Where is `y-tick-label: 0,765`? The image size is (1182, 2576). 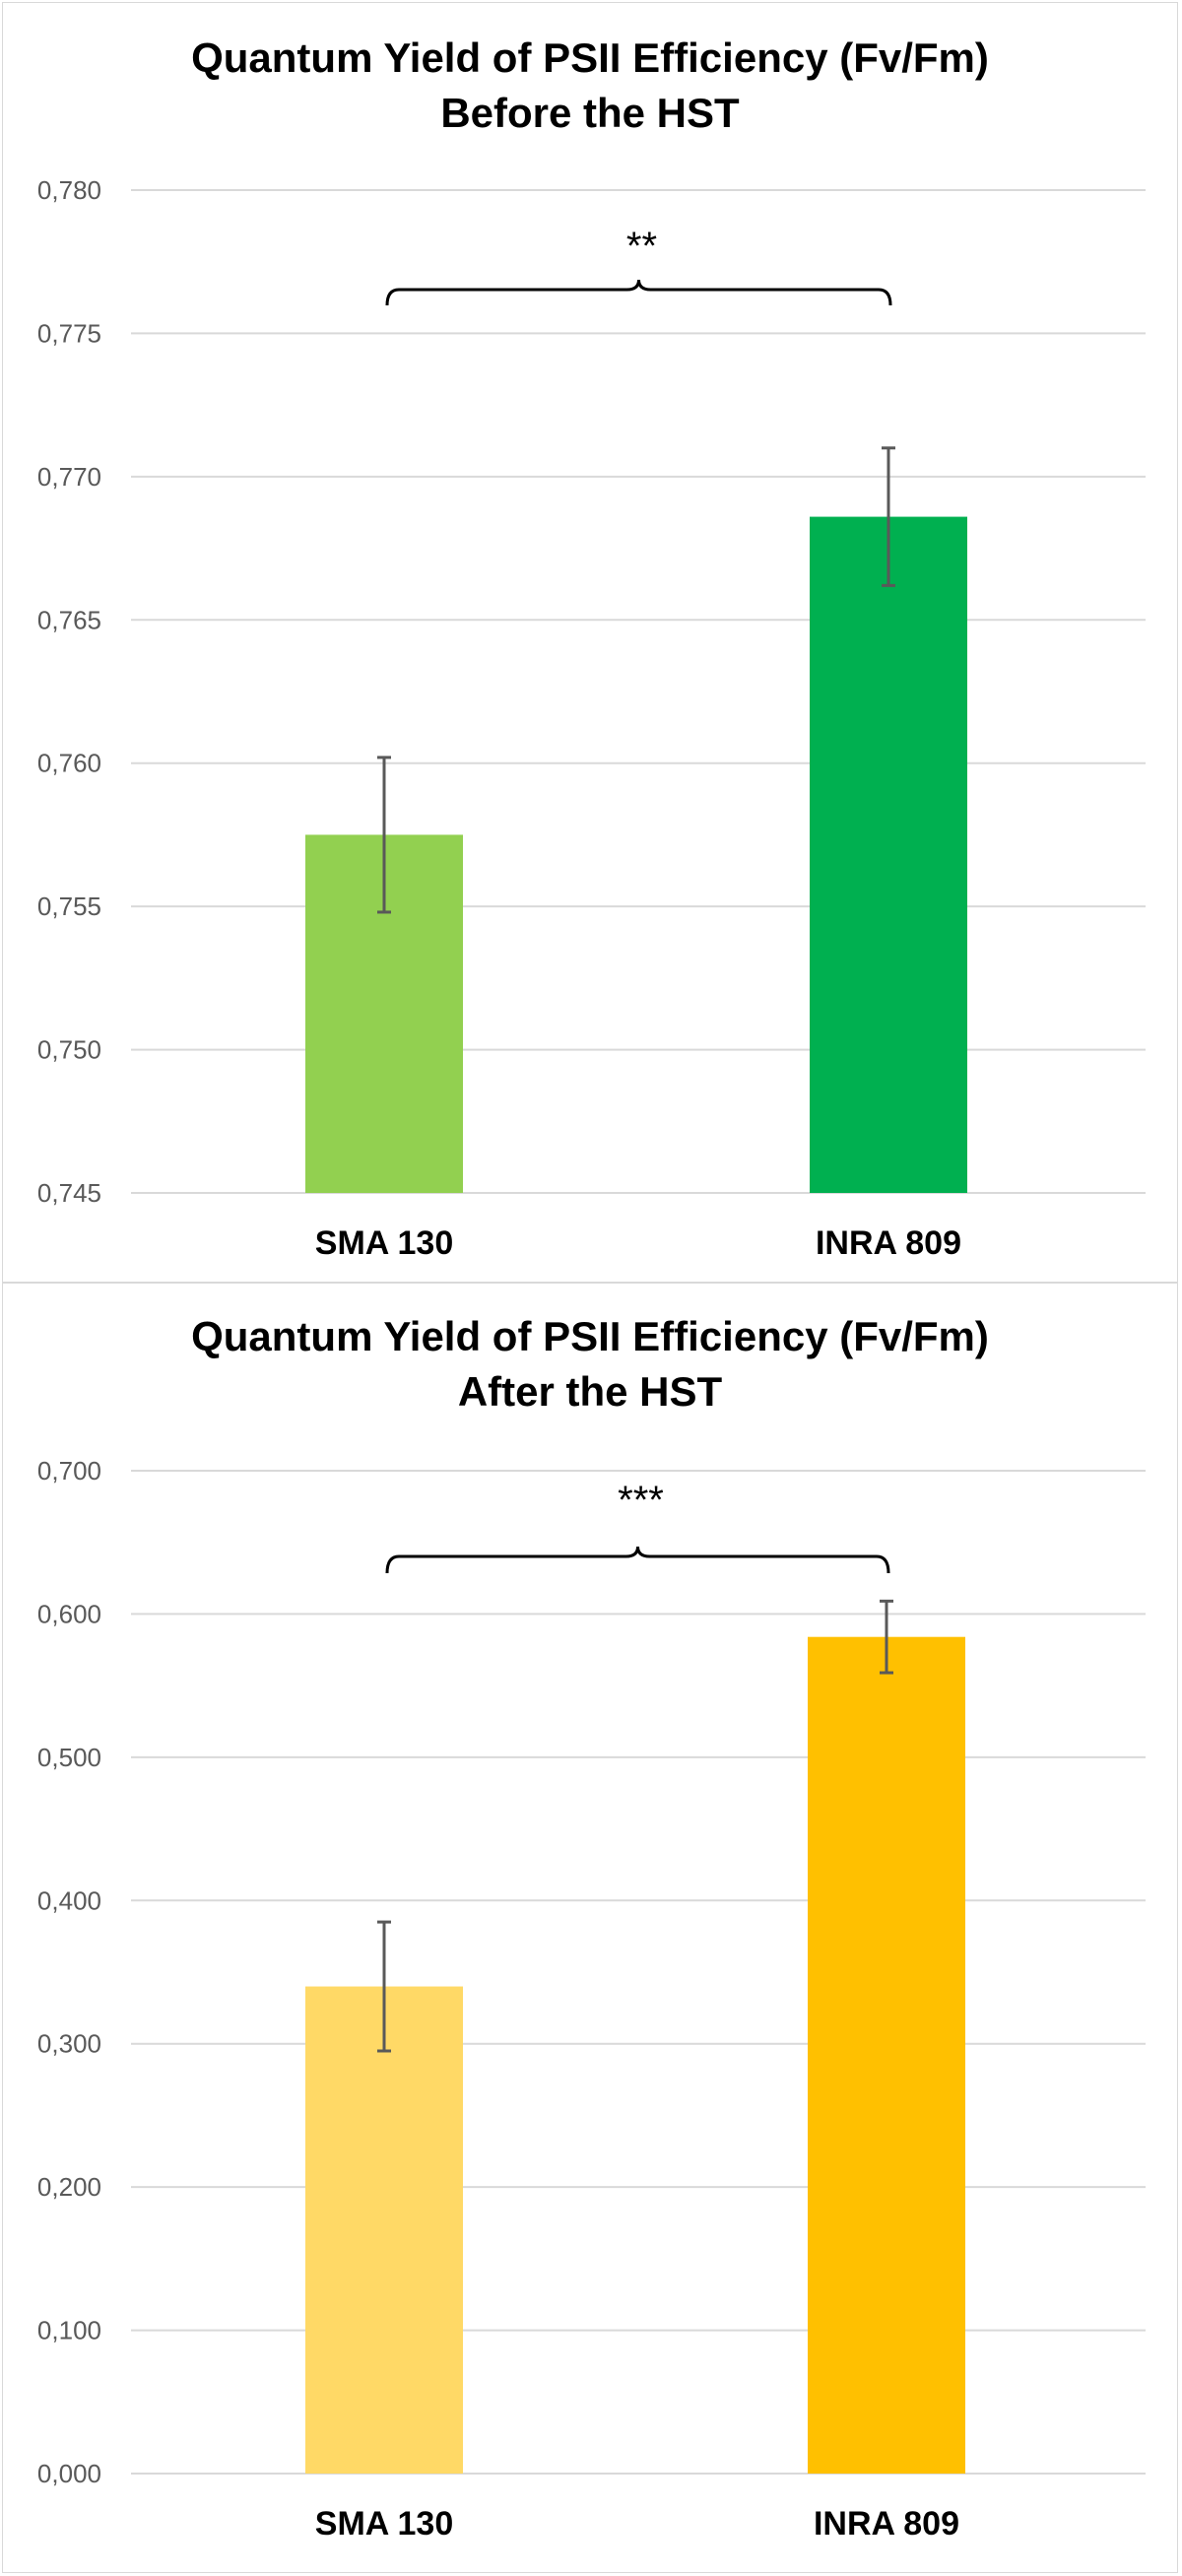
y-tick-label: 0,765 is located at coordinates (69, 620).